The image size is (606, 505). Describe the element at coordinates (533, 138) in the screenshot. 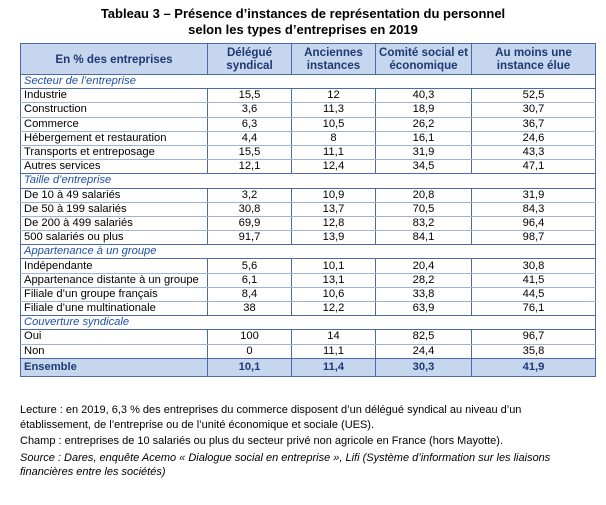

I see `value-instance-elue: 24,6` at that location.